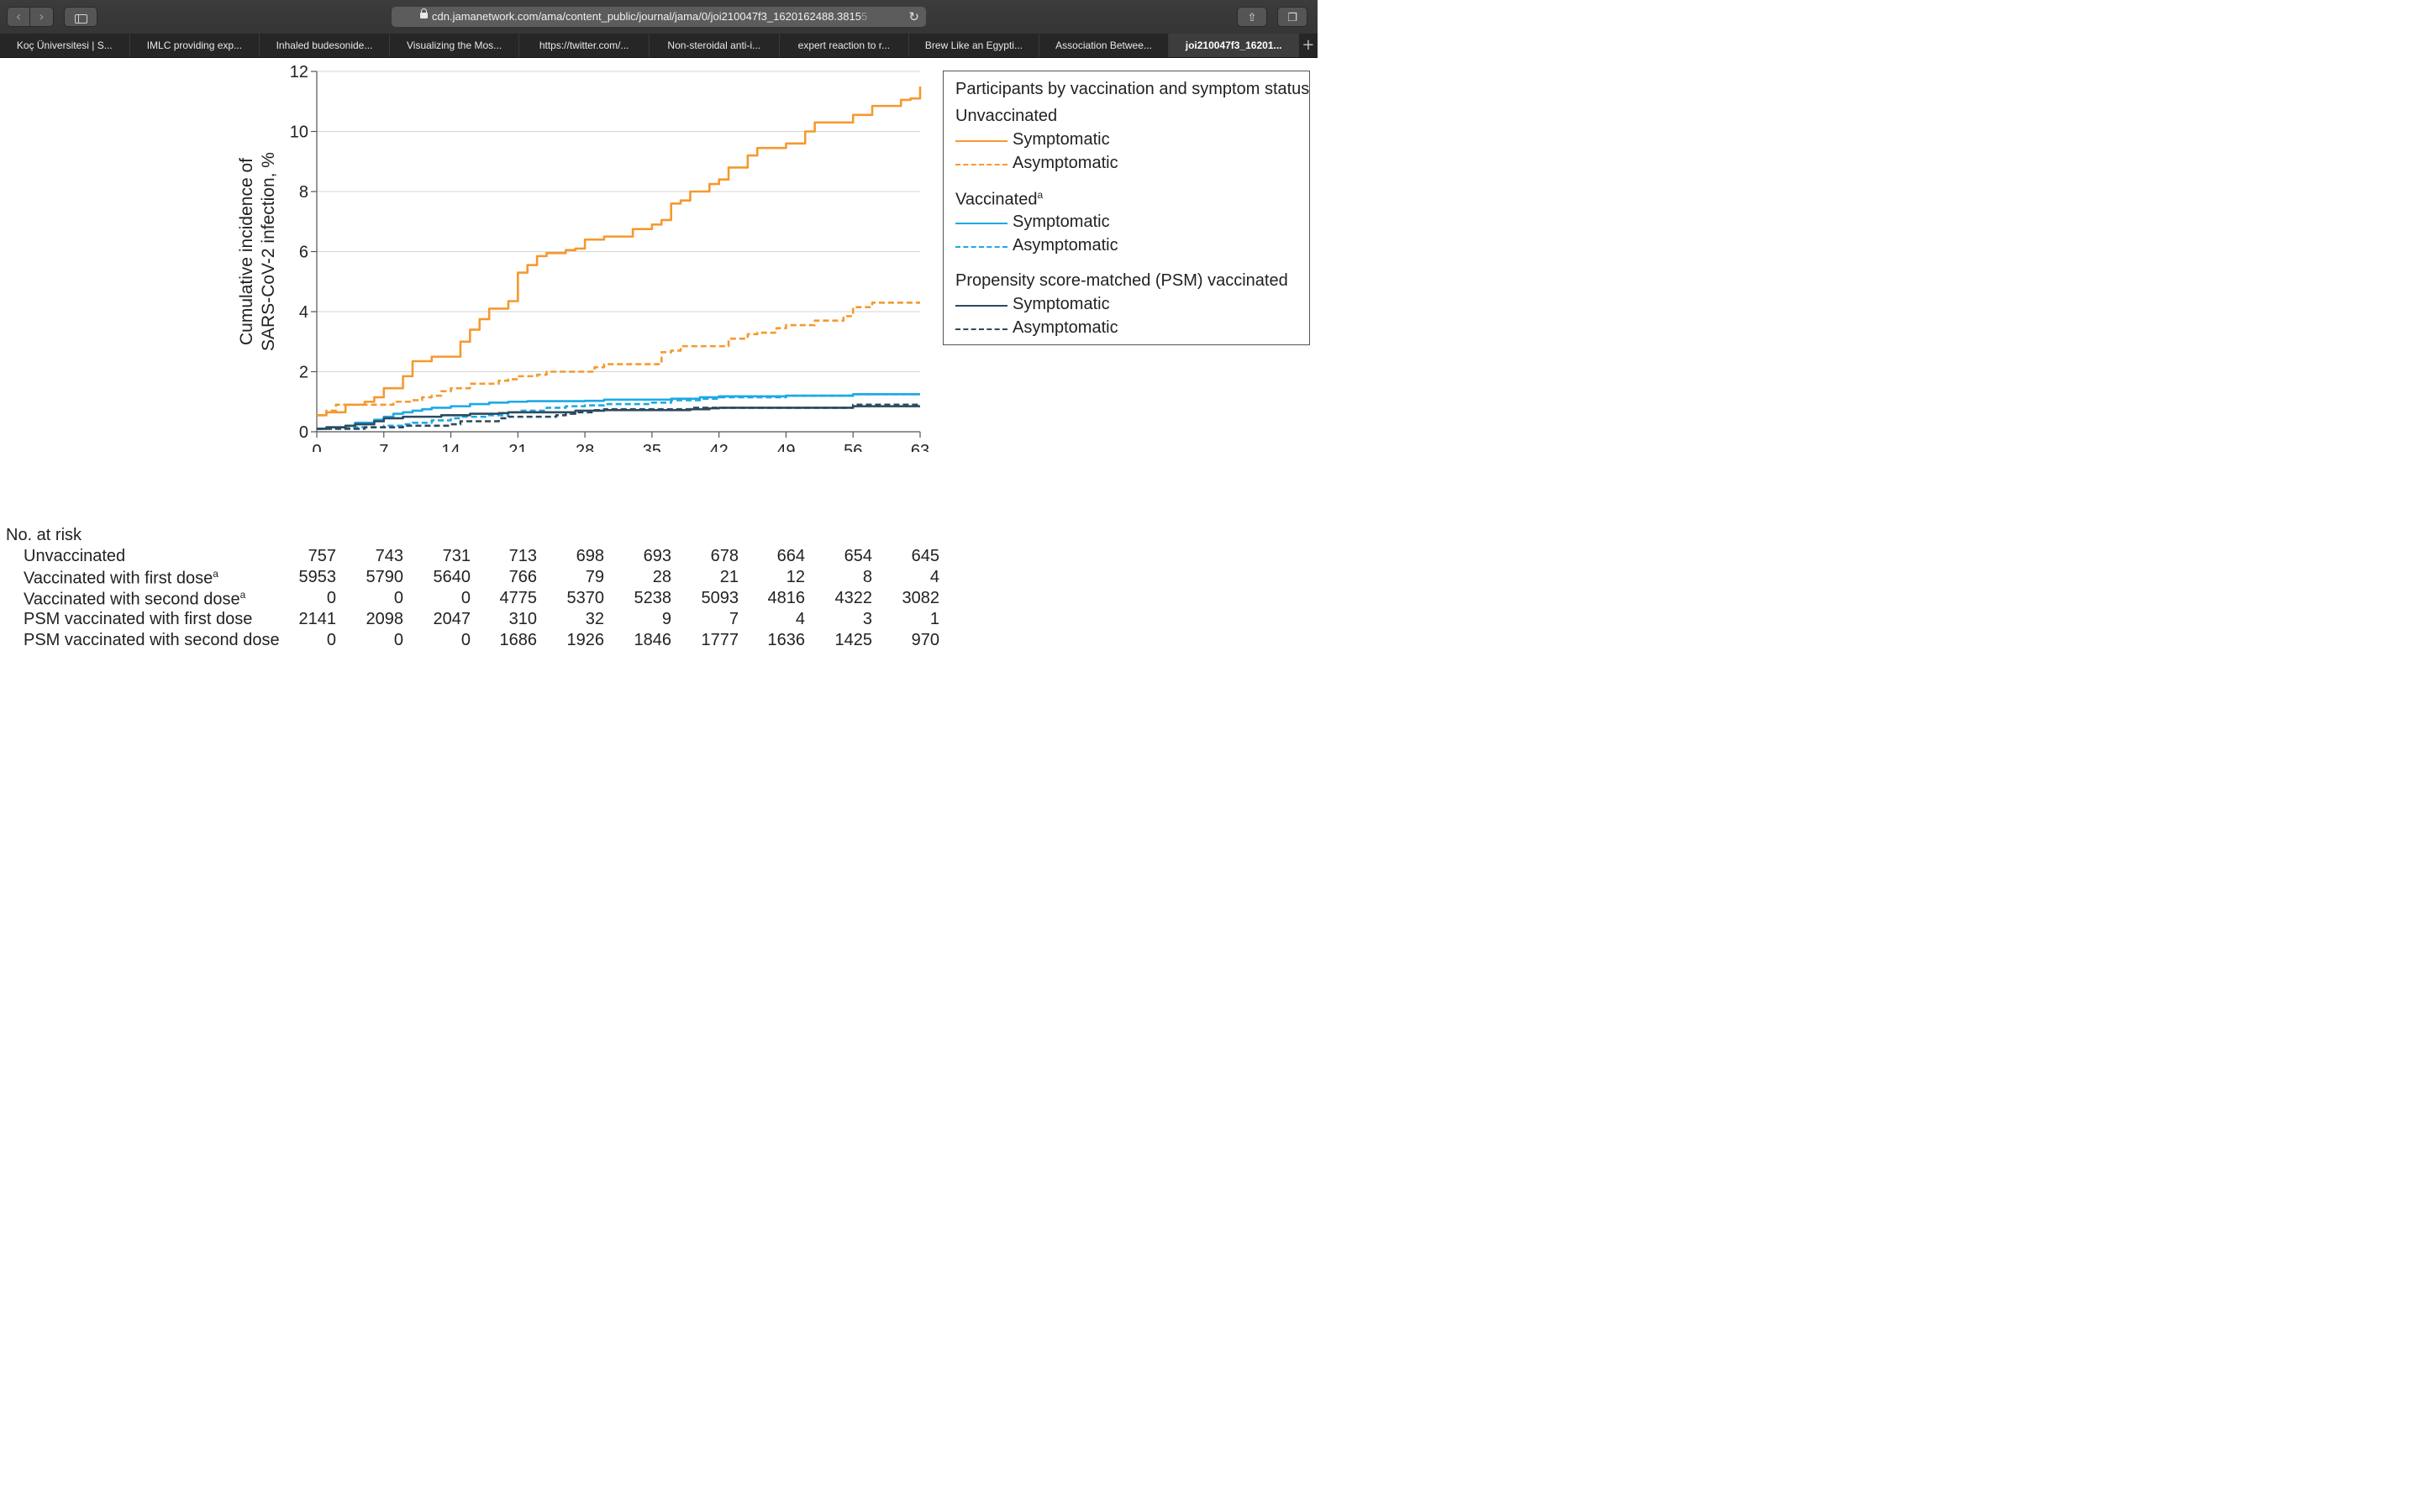 The image size is (2420, 1512). What do you see at coordinates (858, 556) in the screenshot?
I see `risk-cell: 654` at bounding box center [858, 556].